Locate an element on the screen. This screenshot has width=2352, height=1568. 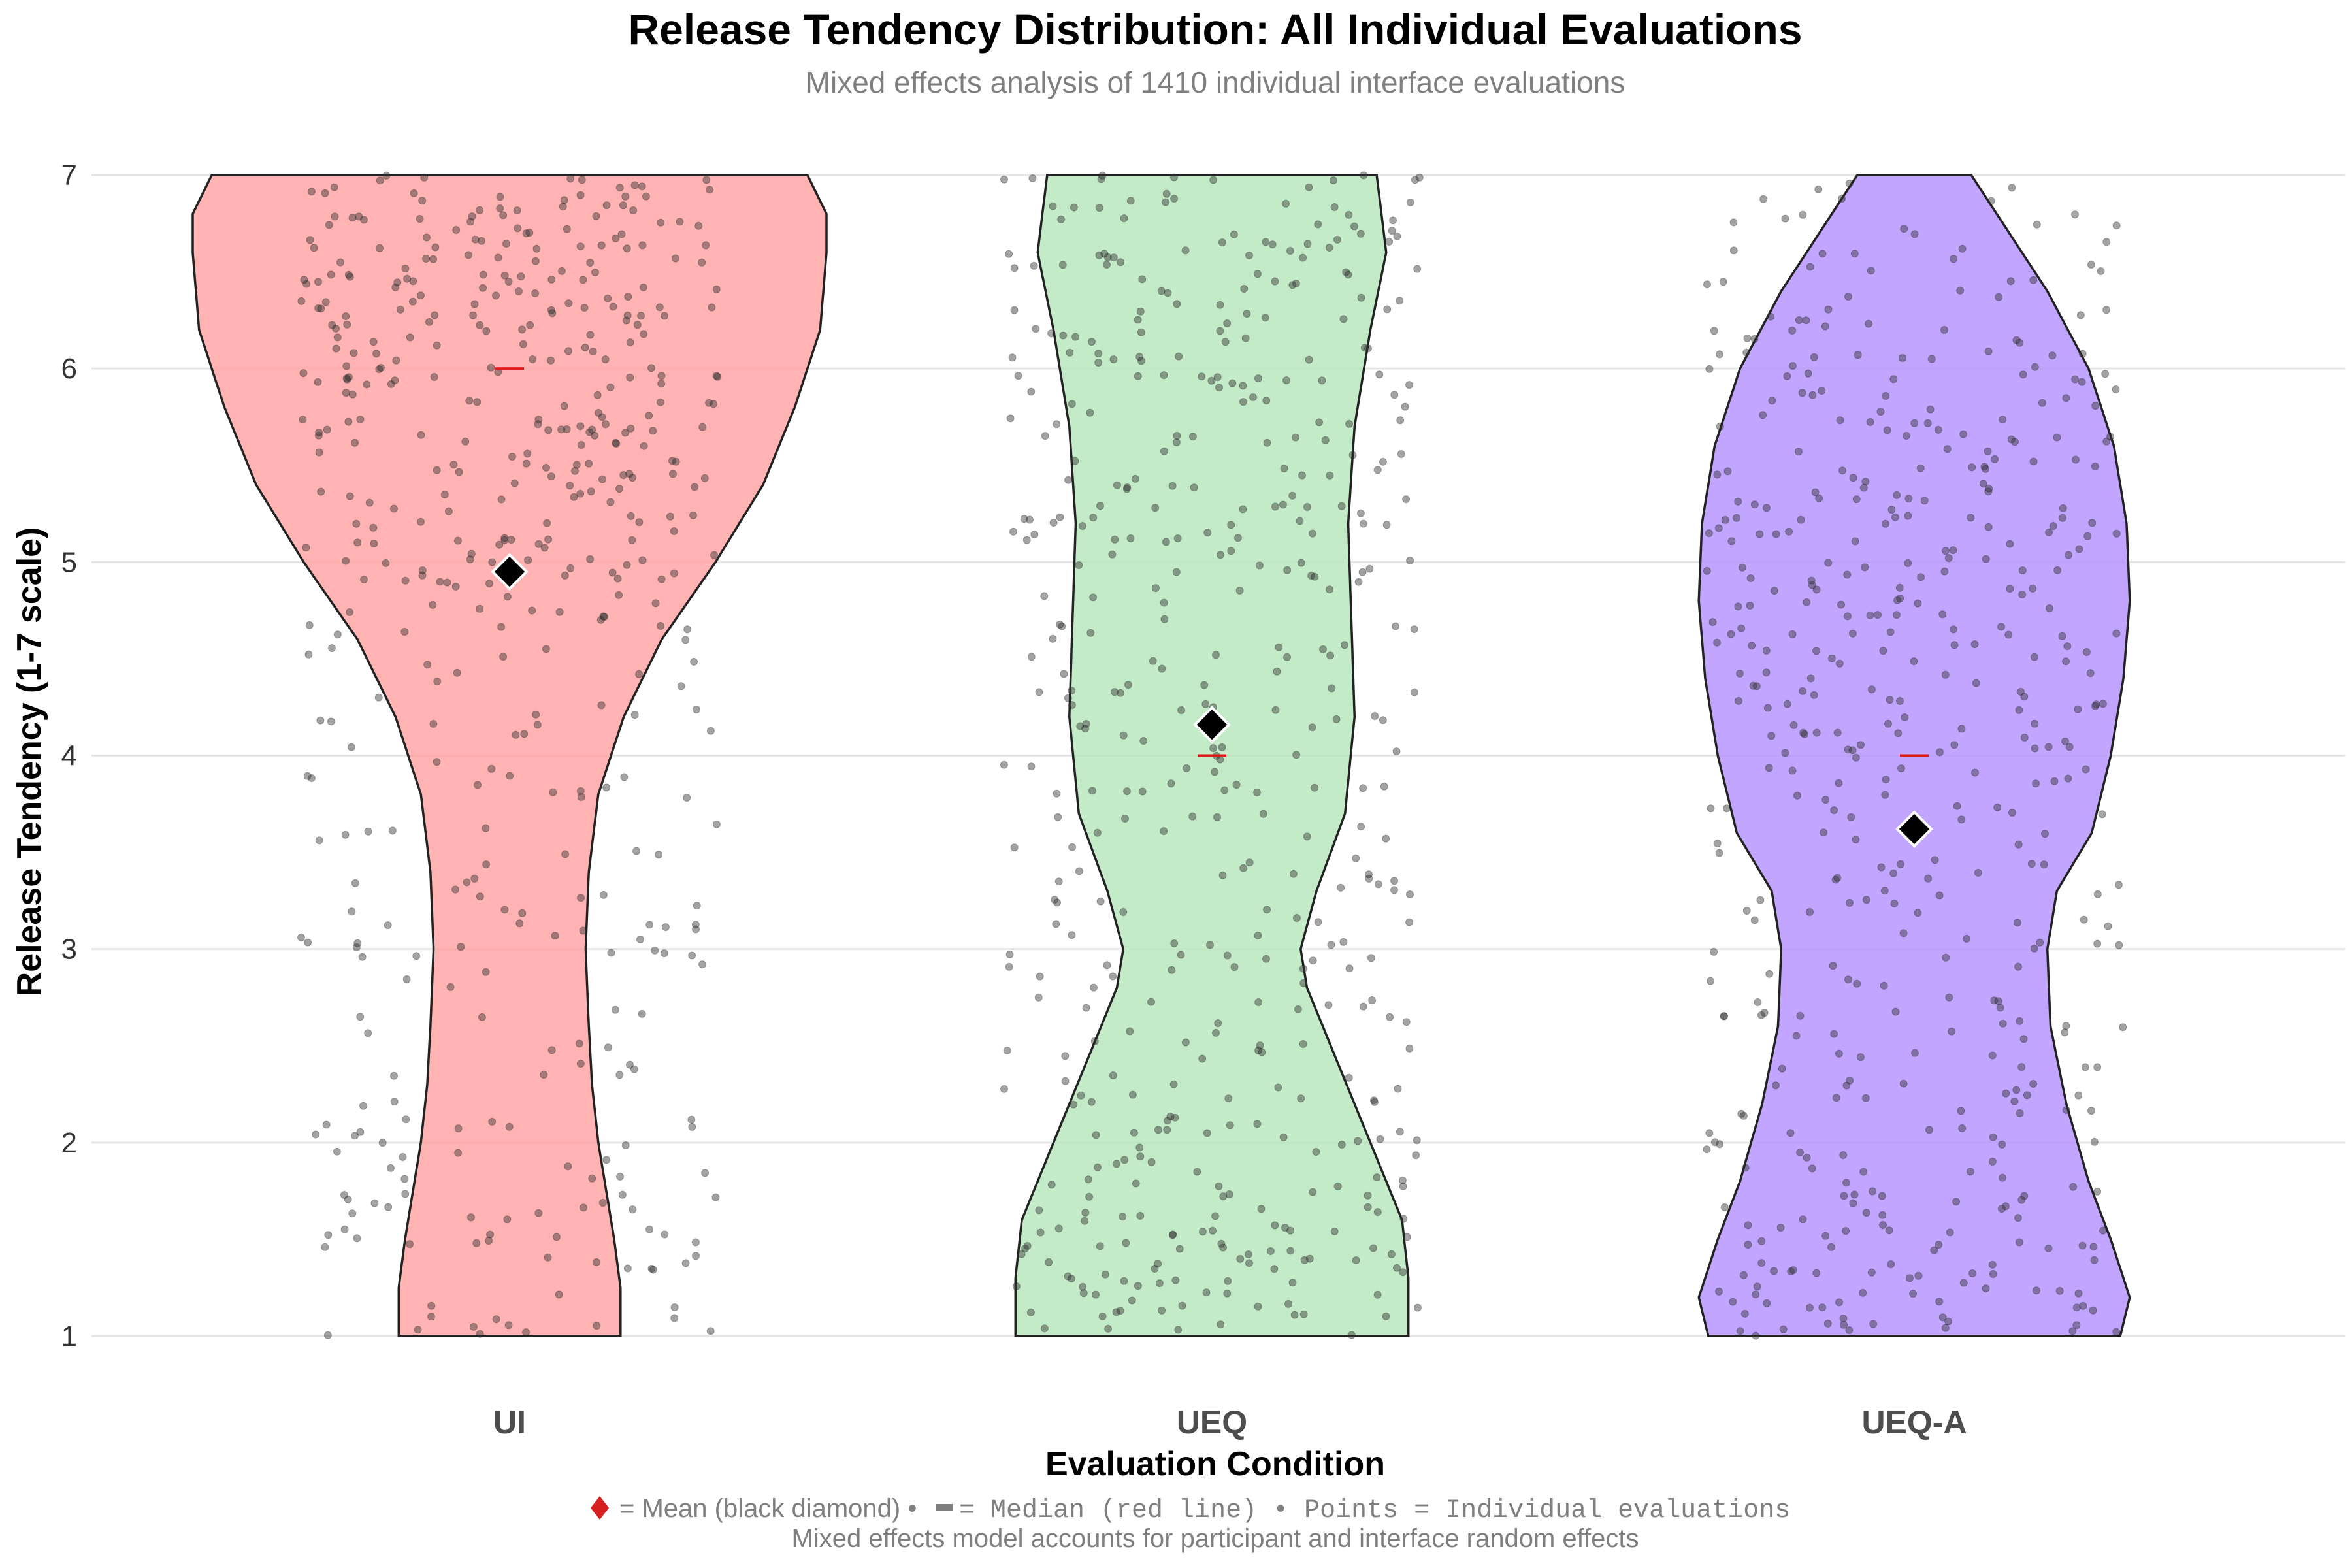
y-tick-label: 2 is located at coordinates (69, 1143).